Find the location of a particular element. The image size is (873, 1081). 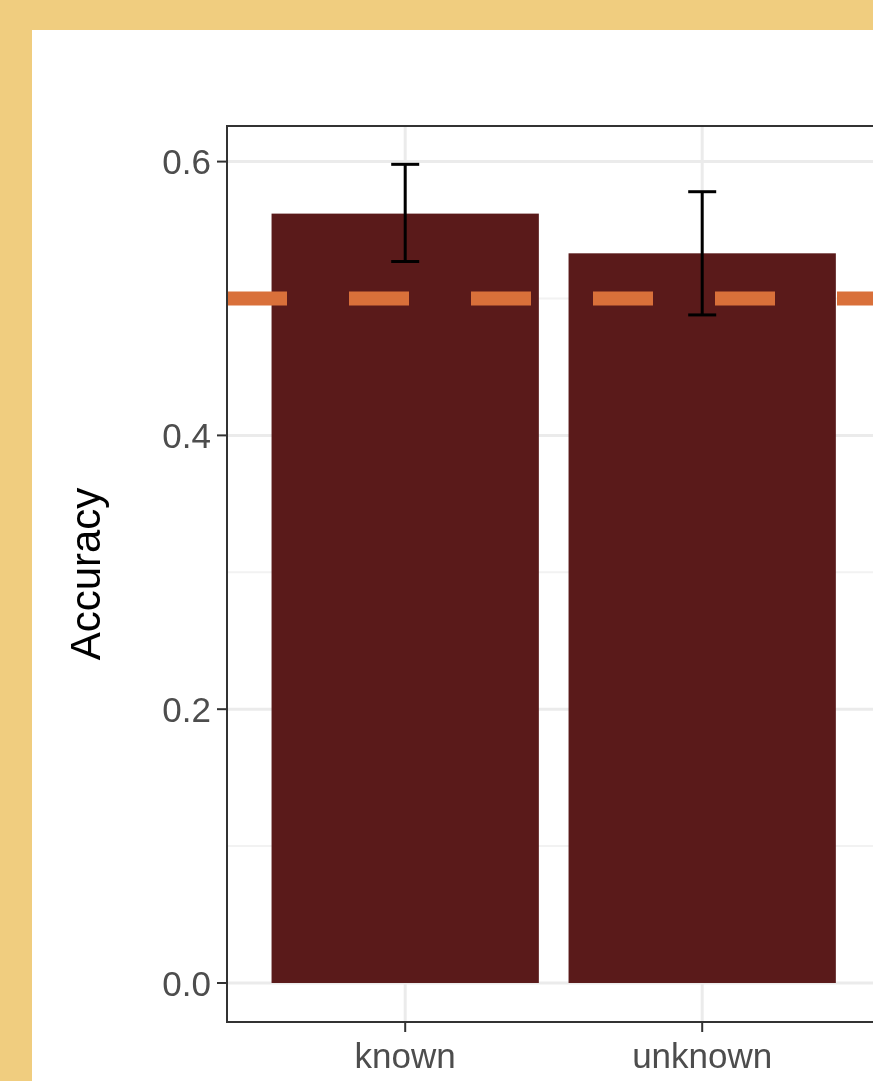

y-tick-label: 0.2 is located at coordinates (186, 709).